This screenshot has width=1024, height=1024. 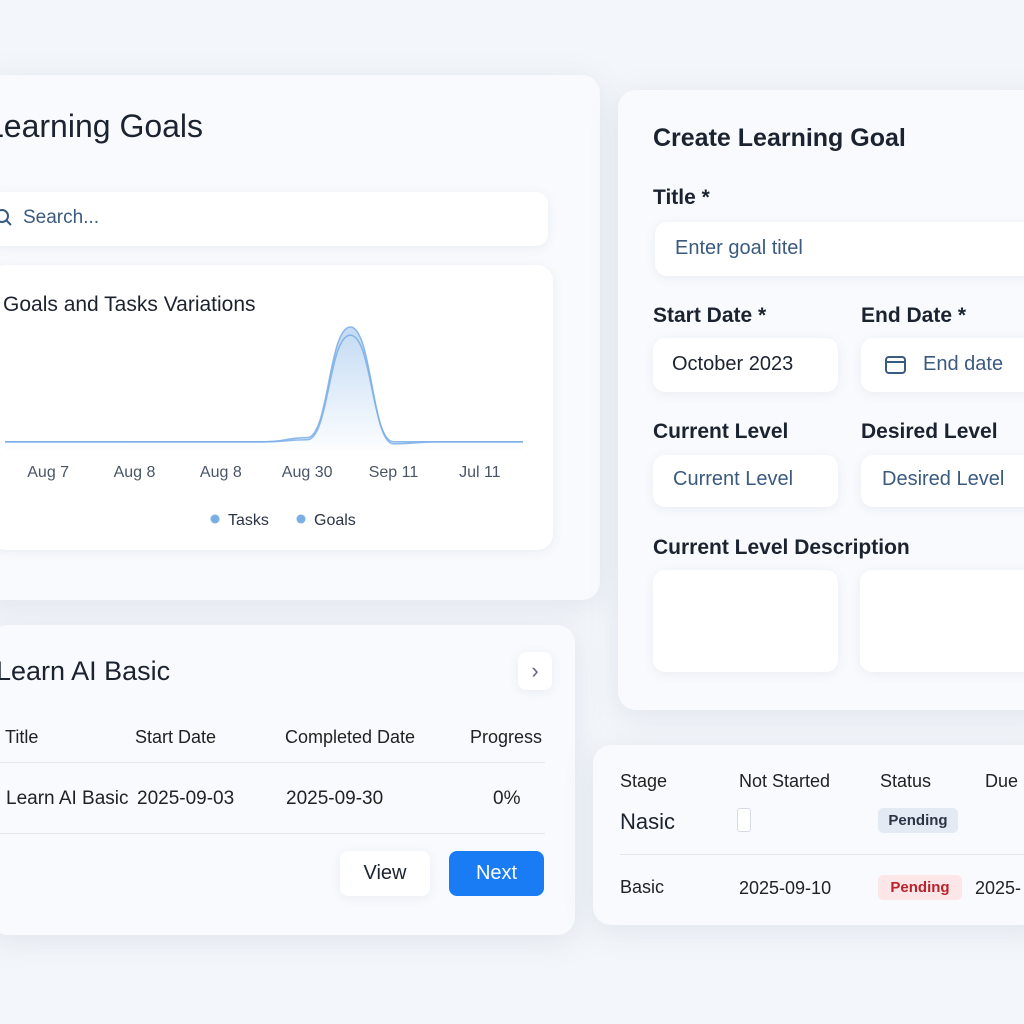 I want to click on placeholder: Current Level, so click(x=733, y=479).